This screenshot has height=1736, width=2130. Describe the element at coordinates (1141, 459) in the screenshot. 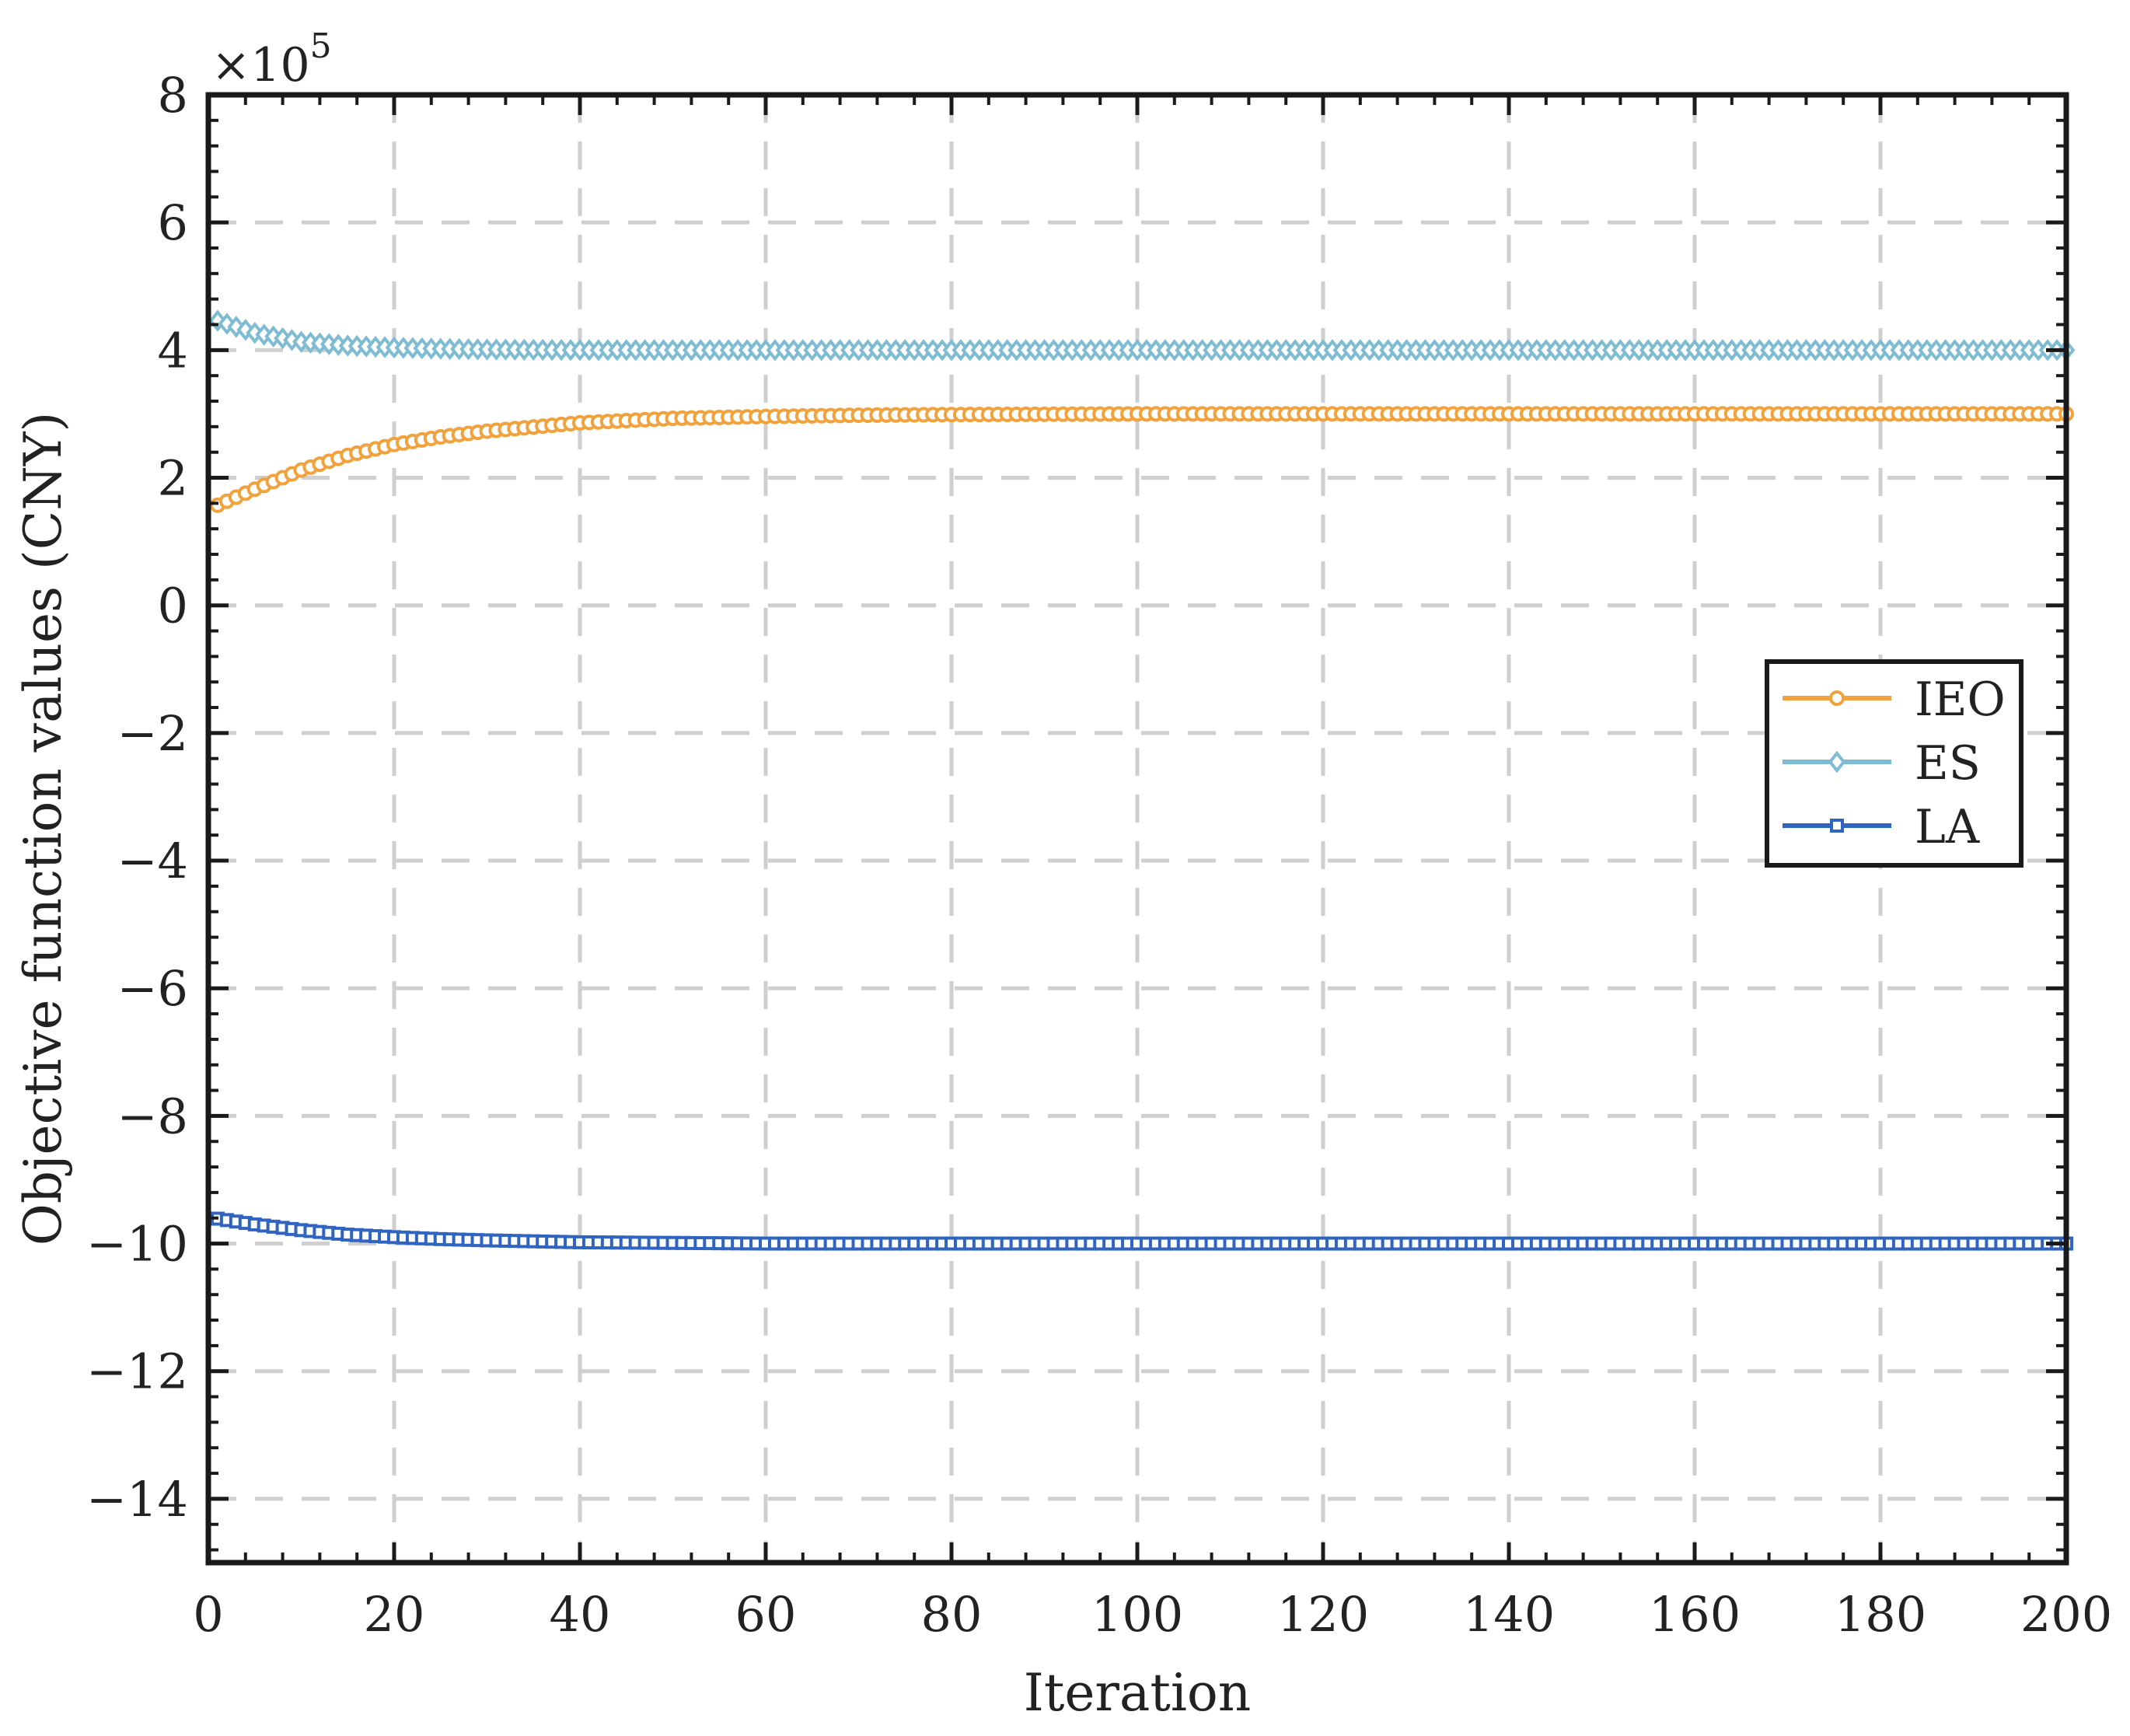

I see `series-ieo` at that location.